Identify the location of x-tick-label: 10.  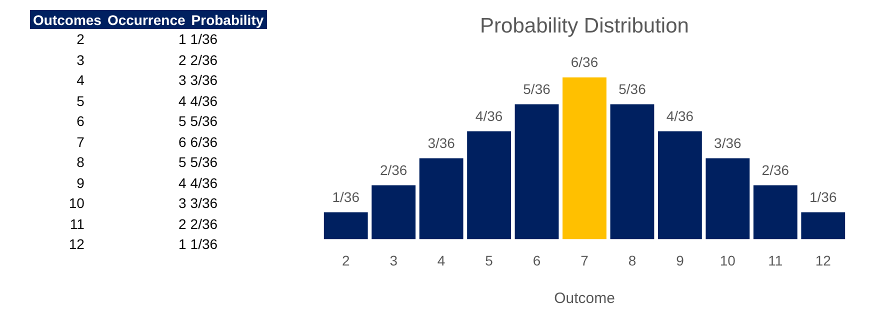
(728, 260).